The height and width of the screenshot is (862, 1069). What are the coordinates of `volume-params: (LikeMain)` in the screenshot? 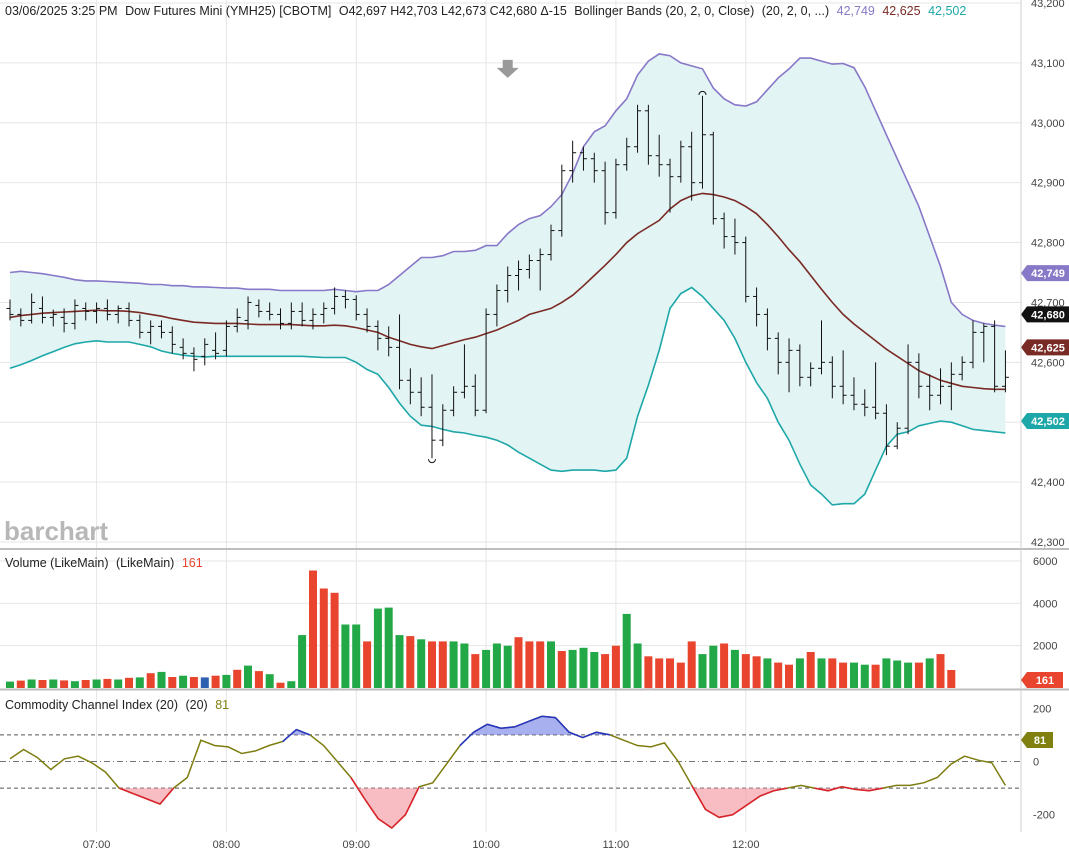 It's located at (145, 563).